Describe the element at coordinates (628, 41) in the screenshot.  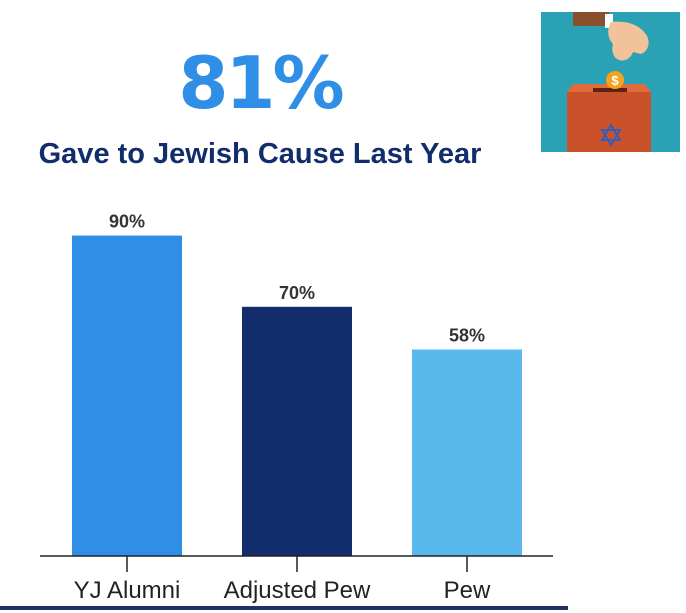
I see `hand-shape` at that location.